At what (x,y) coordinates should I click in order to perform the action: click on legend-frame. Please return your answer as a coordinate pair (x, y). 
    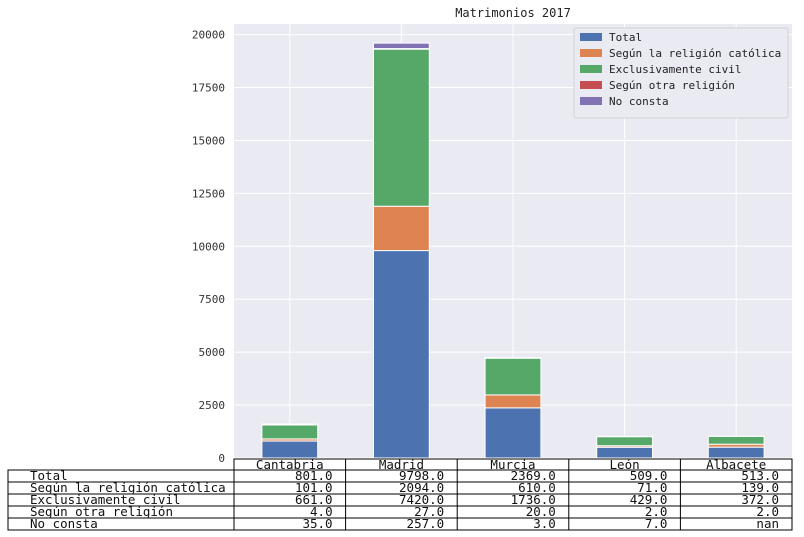
    Looking at the image, I should click on (681, 73).